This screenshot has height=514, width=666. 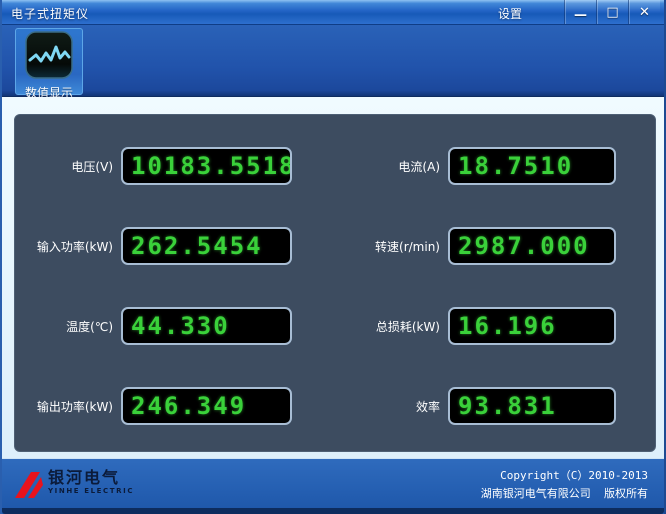 I want to click on current-display: 18.7510, so click(x=532, y=166).